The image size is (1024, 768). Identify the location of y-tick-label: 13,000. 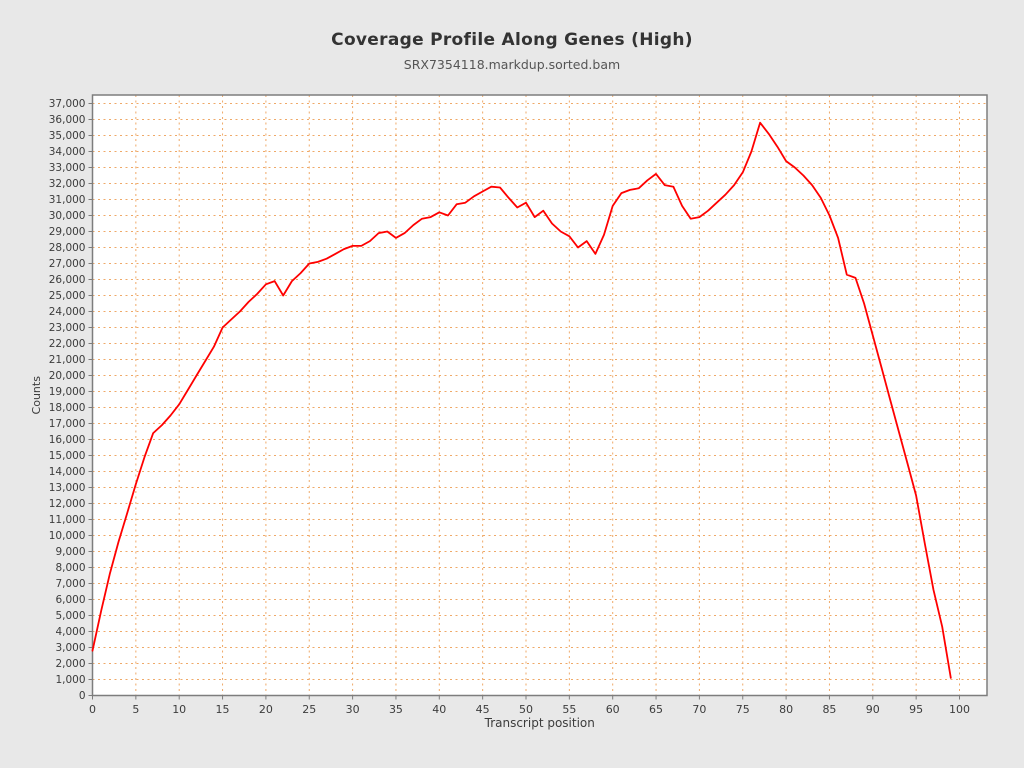
(67, 488).